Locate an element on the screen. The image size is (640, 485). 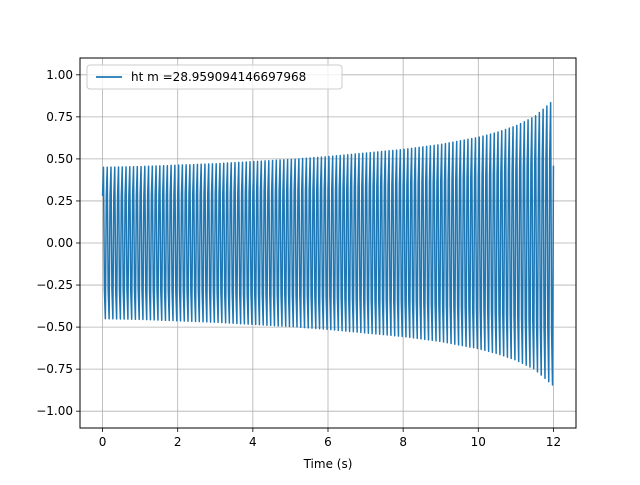
y-axis-ticks: −1.00 −0.75 −0.50 −0.25 0.00 0.25 0.50 0.75 1.00 is located at coordinates (58, 243).